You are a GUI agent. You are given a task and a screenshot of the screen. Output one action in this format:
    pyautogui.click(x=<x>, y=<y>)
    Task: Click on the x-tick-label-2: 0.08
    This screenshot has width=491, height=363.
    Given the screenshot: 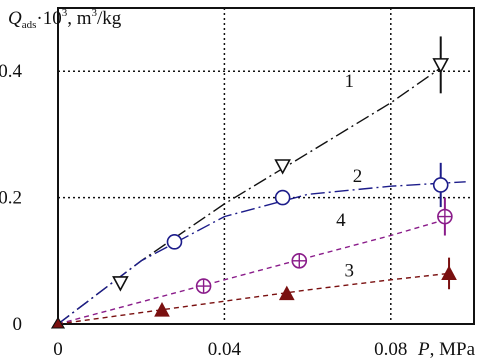 What is the action you would take?
    pyautogui.click(x=390, y=349)
    